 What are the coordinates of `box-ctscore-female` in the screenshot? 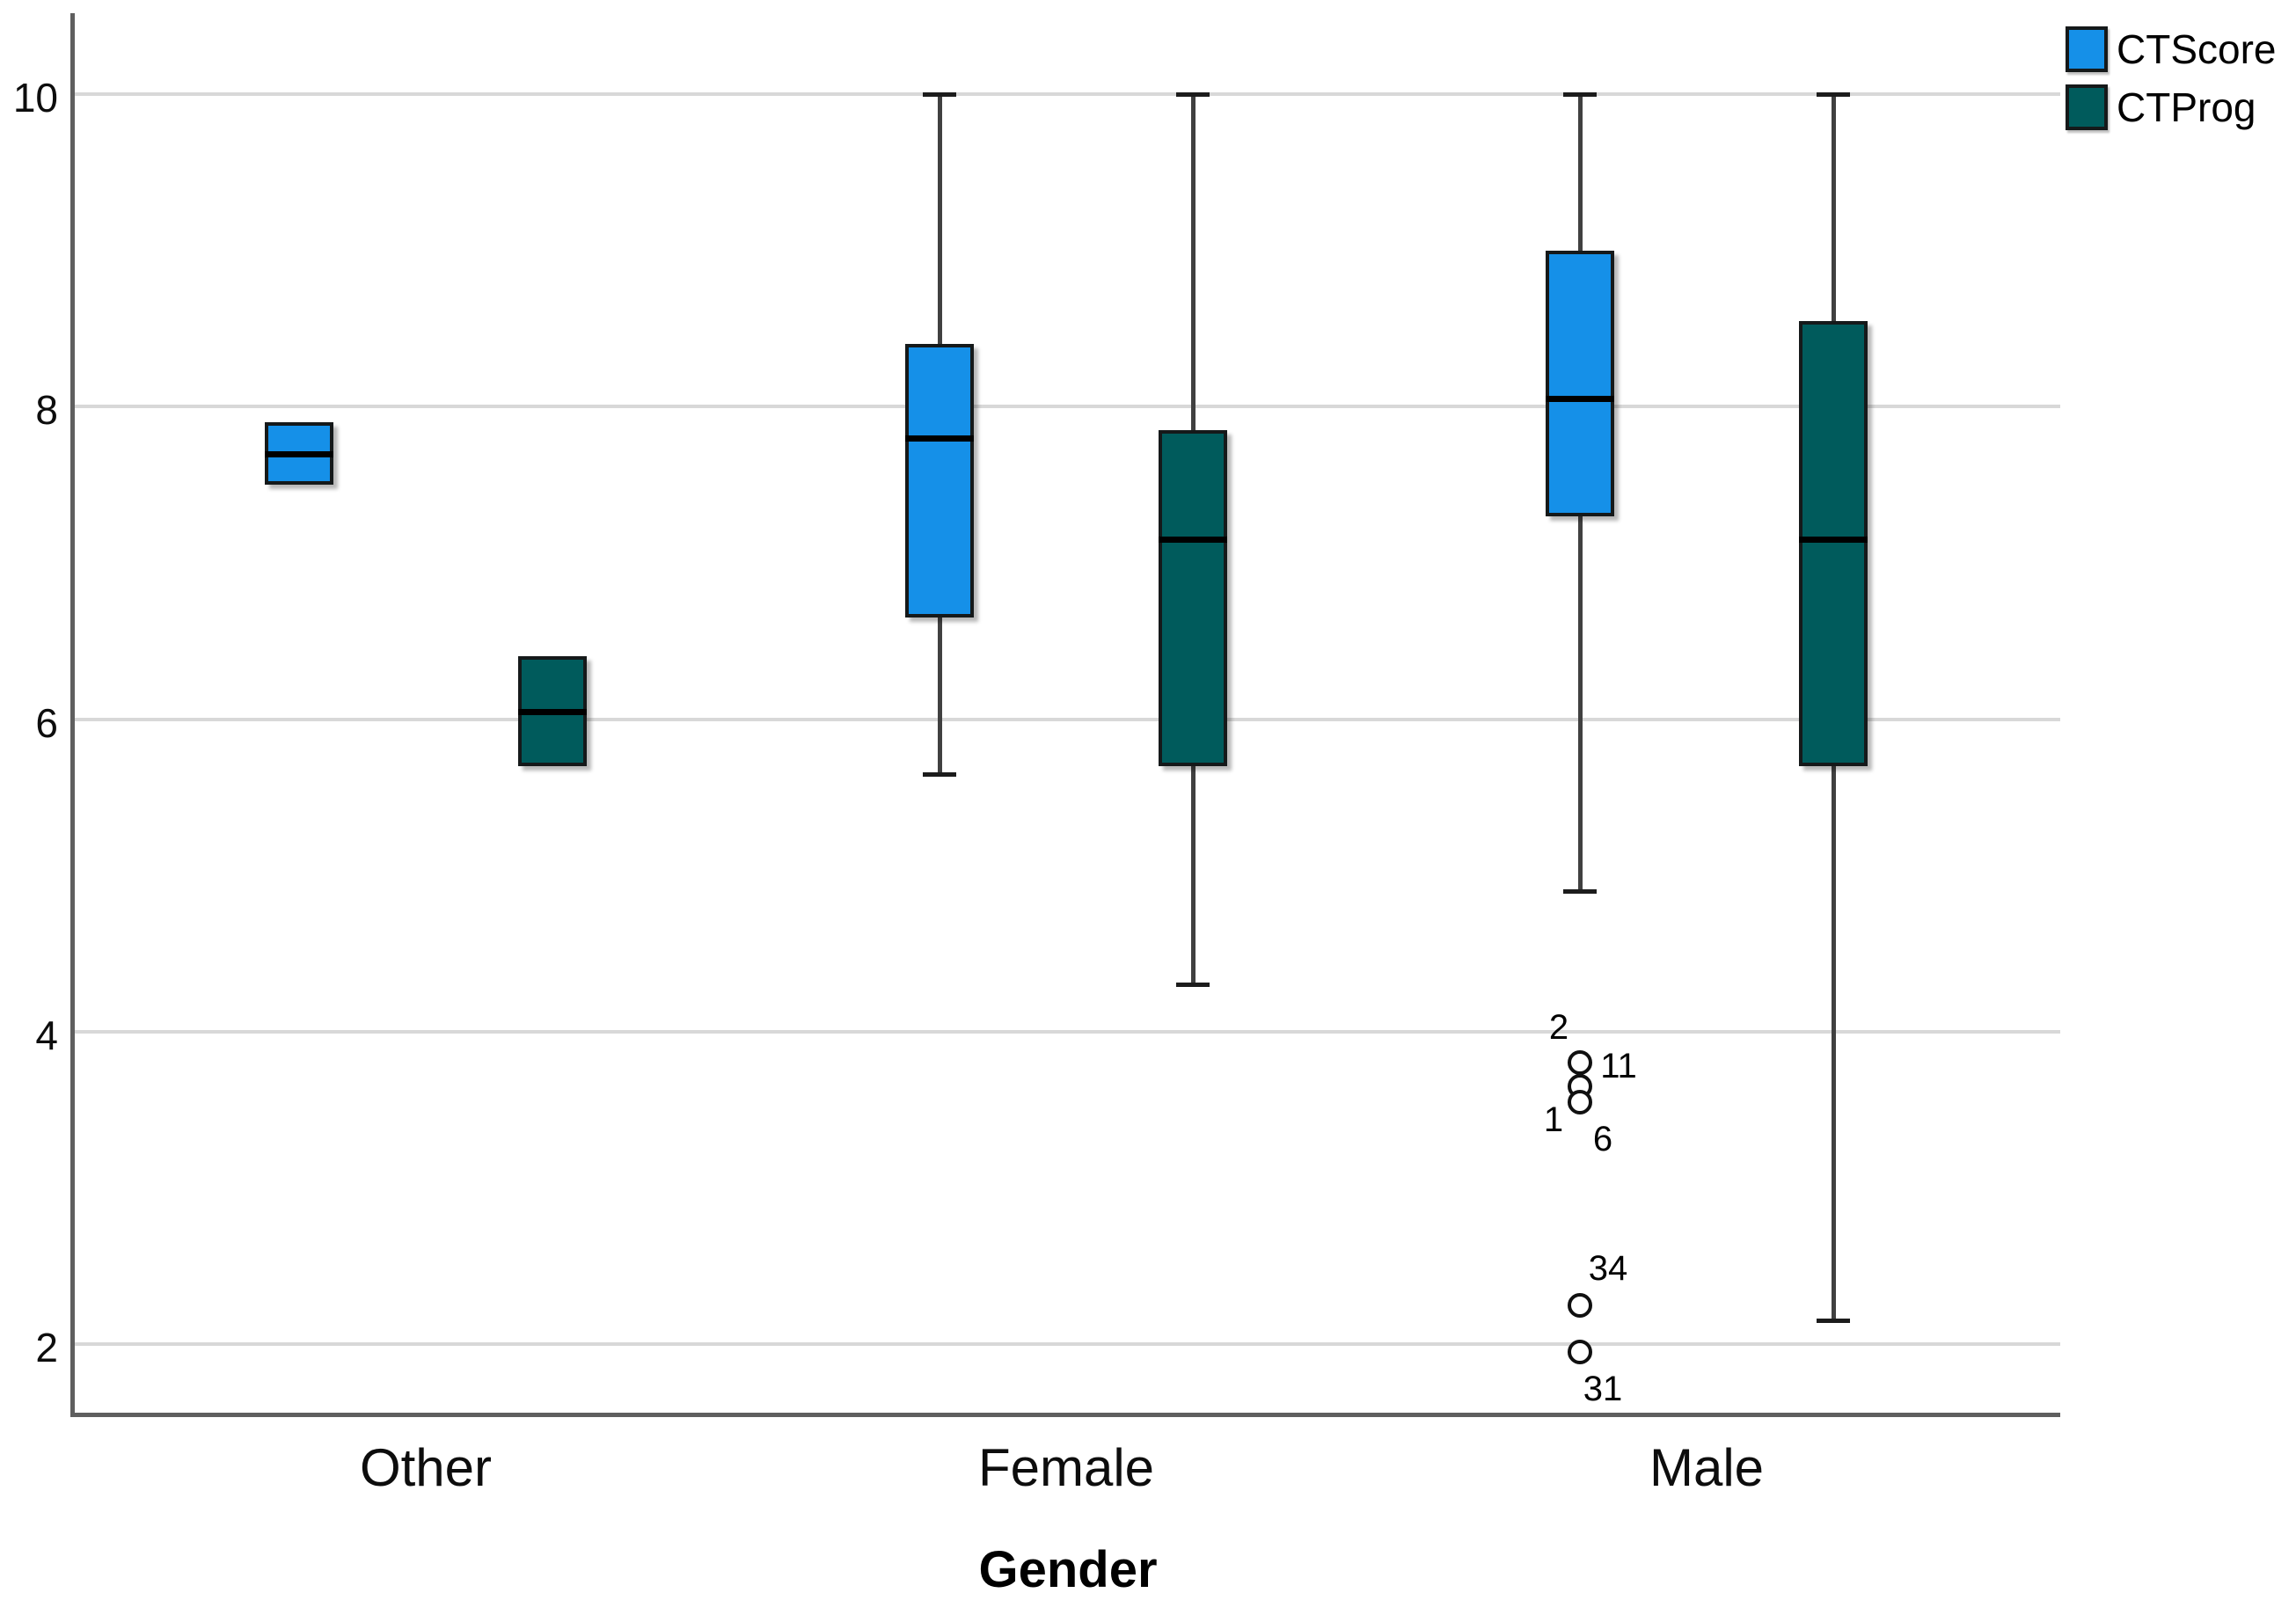 It's located at (939, 481).